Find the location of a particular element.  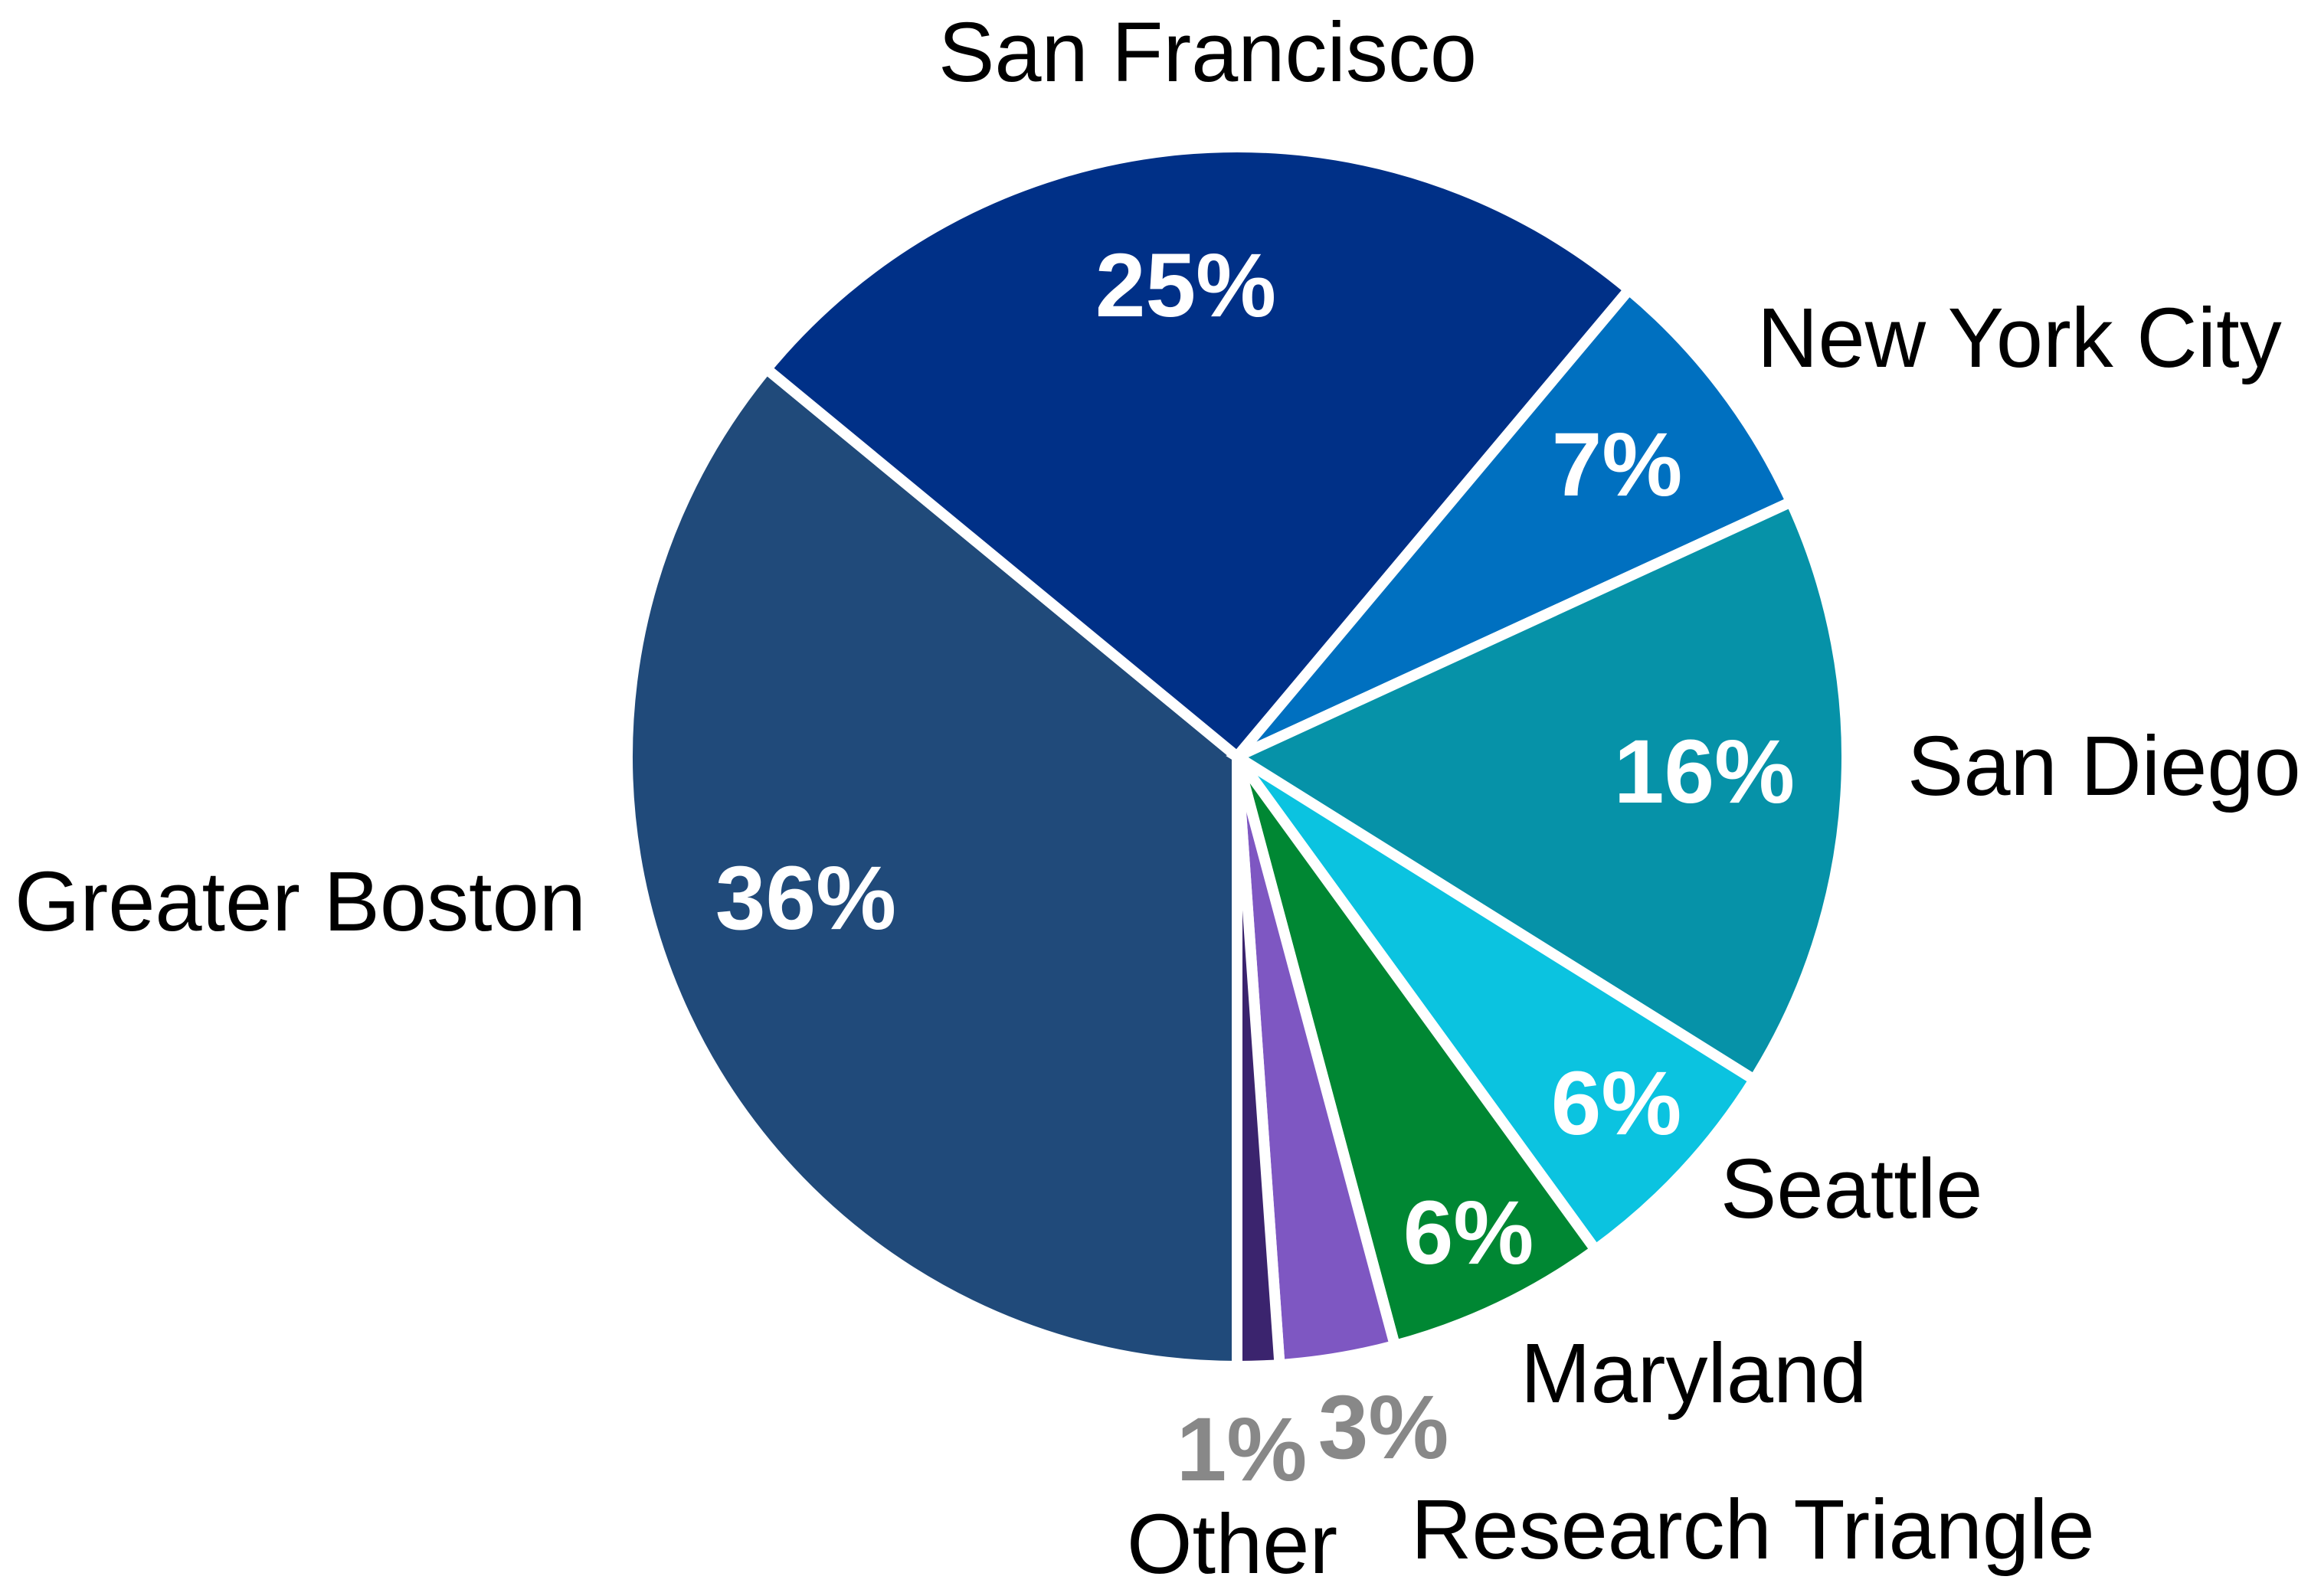

slice-other is located at coordinates (1259, 1064).